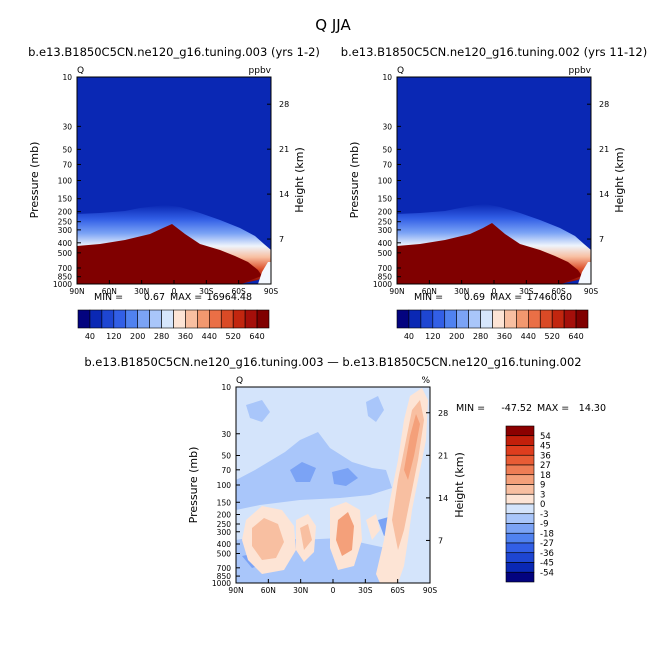 This screenshot has height=666, width=666. I want to click on colorbar-label: 640, so click(256, 336).